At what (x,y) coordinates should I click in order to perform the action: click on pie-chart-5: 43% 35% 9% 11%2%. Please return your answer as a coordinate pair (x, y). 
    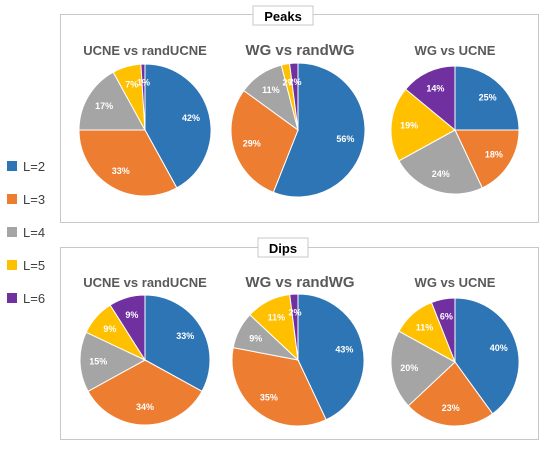
    Looking at the image, I should click on (298, 360).